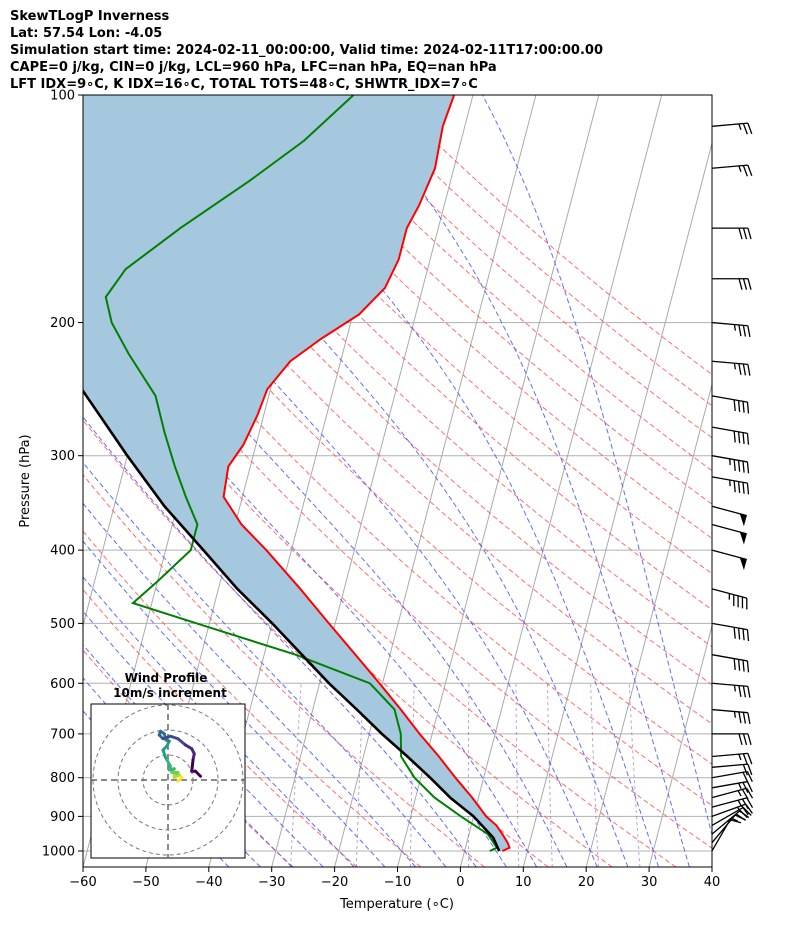  Describe the element at coordinates (648, 624) in the screenshot. I see `isotherm-line` at that location.